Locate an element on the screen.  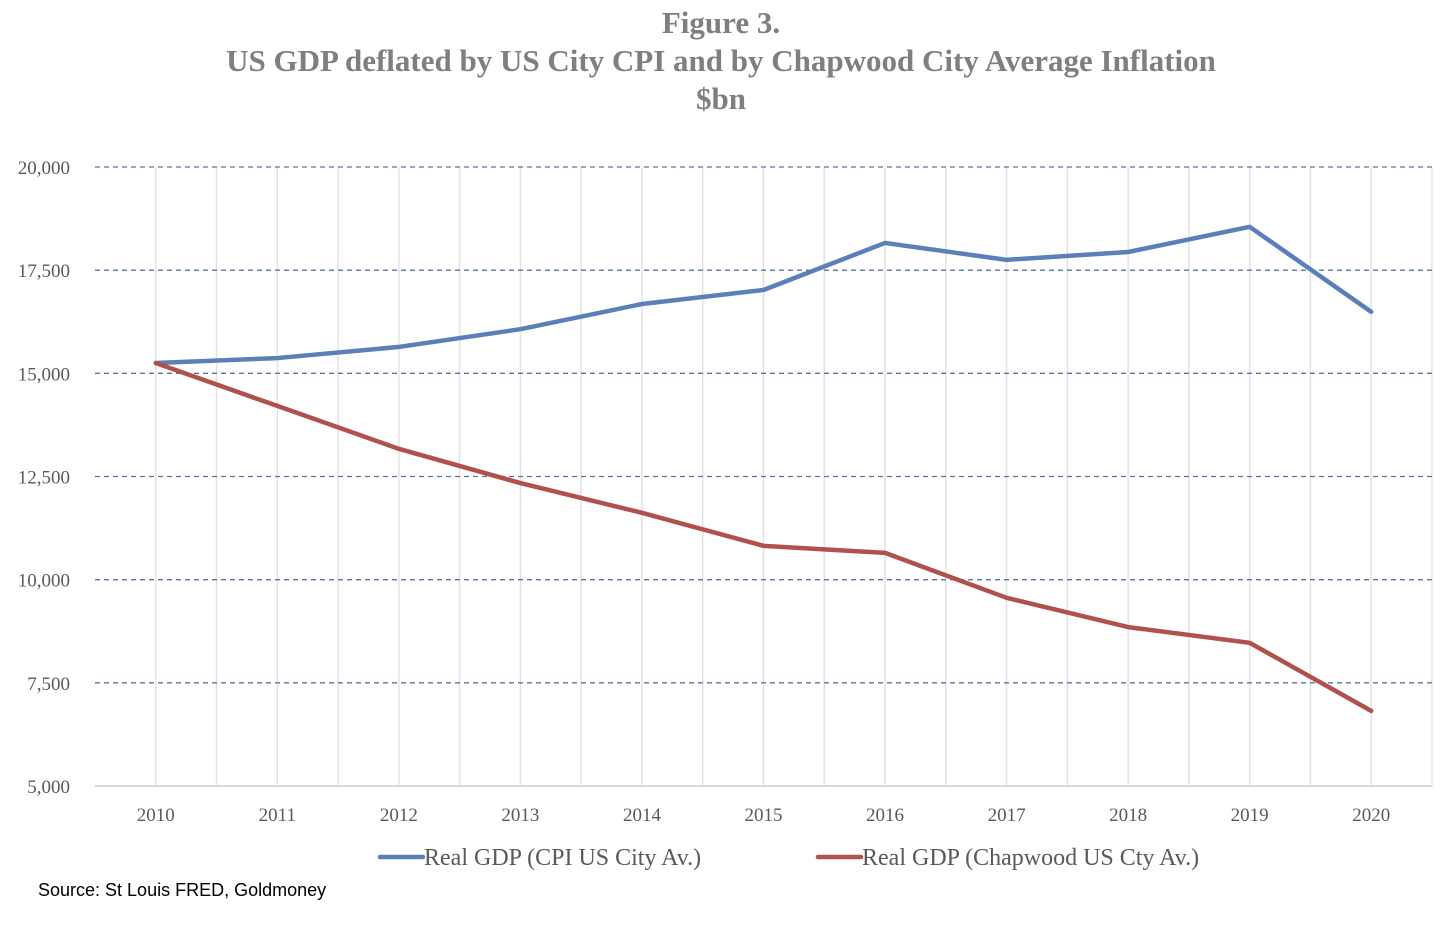
x-tick-label: 2015 is located at coordinates (764, 815).